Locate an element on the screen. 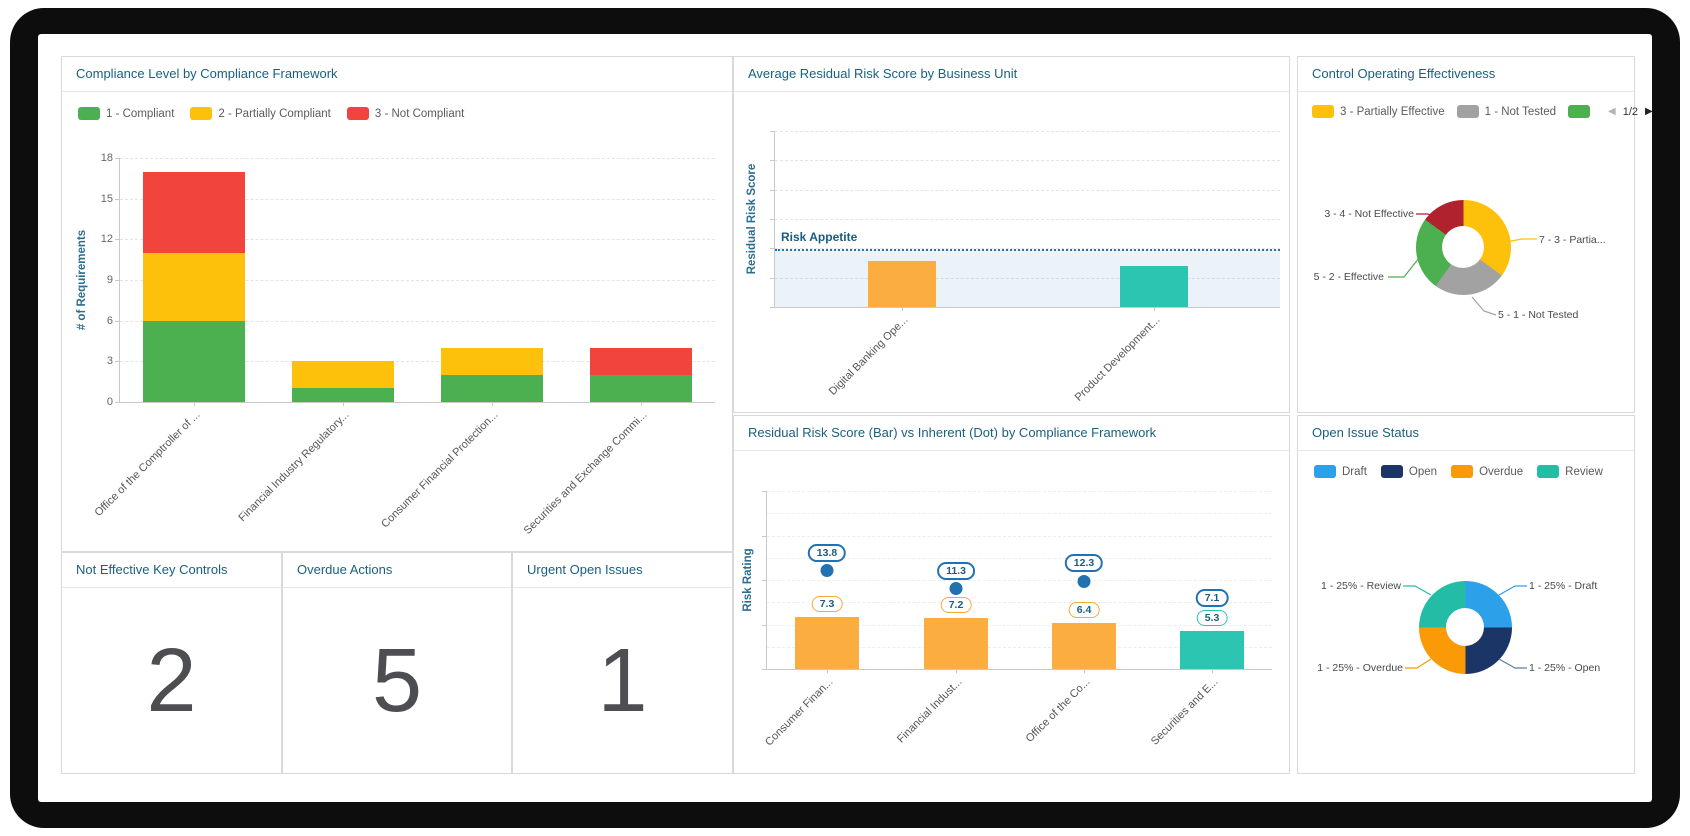  kpi-value: 1 is located at coordinates (622, 680).